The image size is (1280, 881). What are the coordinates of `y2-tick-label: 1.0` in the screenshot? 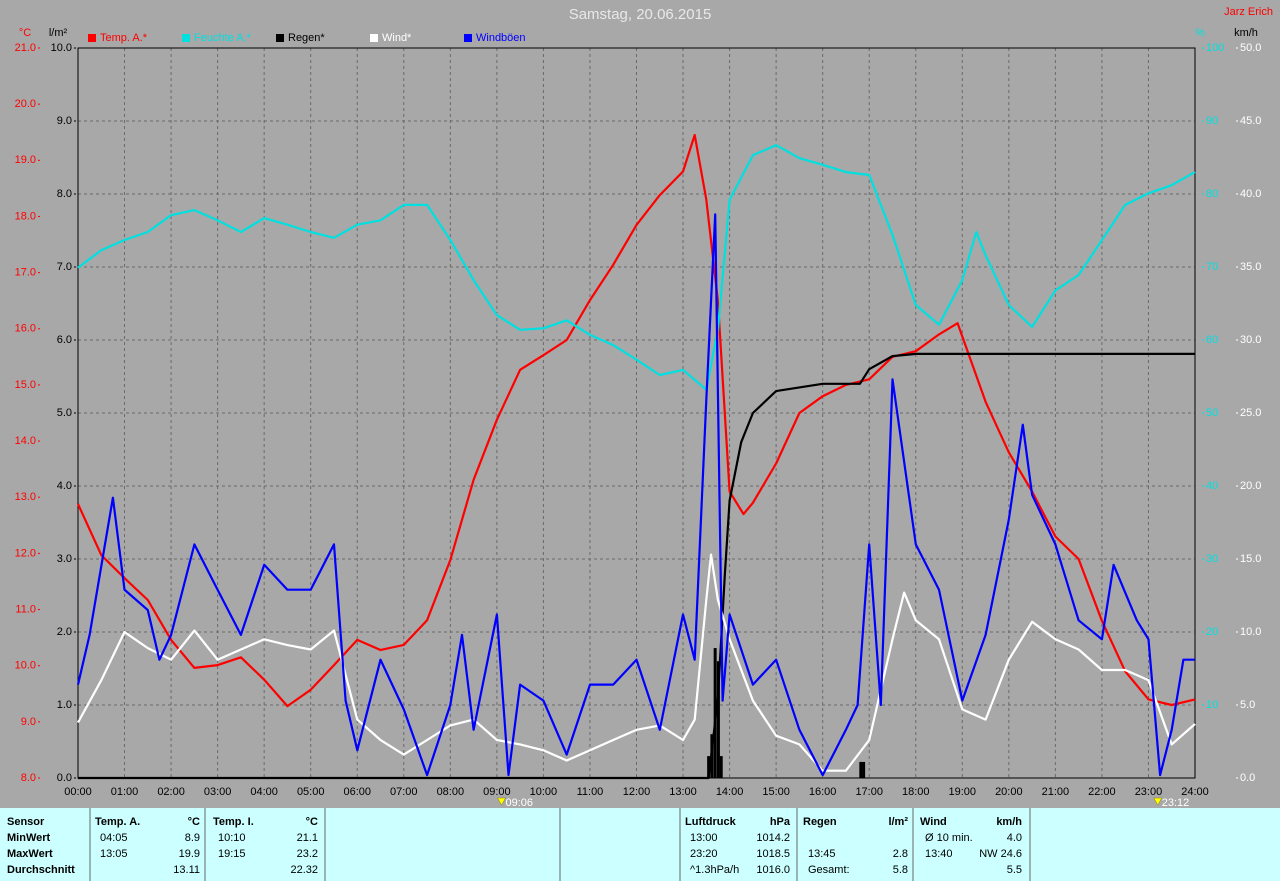 It's located at (64, 705).